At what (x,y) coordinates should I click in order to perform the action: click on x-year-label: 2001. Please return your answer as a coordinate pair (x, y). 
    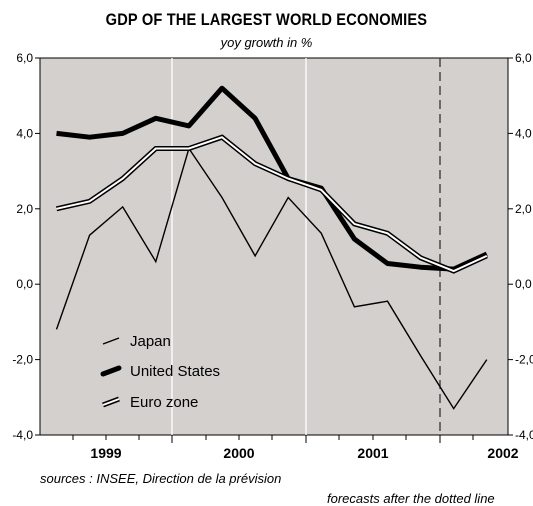
    Looking at the image, I should click on (372, 453).